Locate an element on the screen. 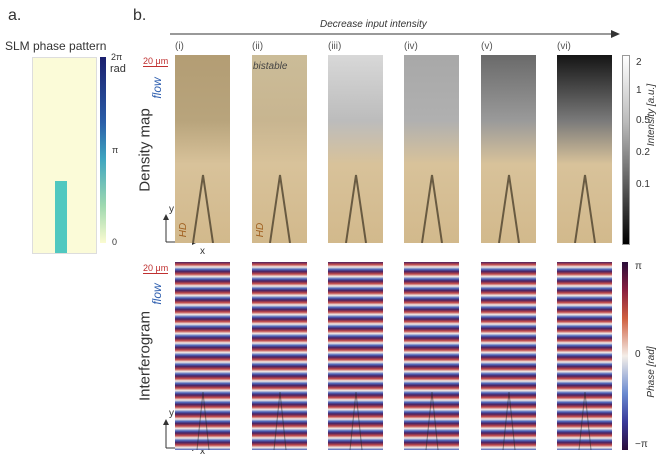 The height and width of the screenshot is (457, 667). panel-title: SLM phase pattern is located at coordinates (56, 46).